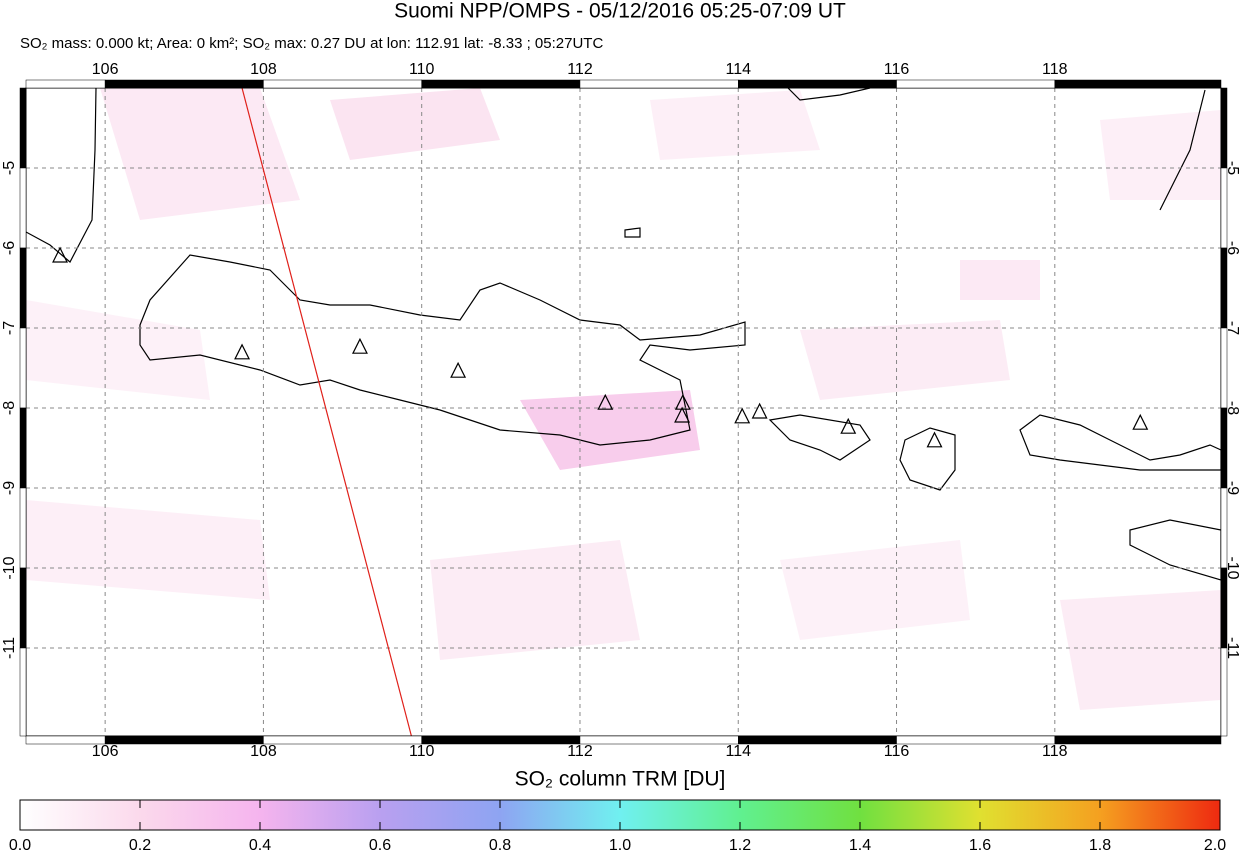 This screenshot has width=1239, height=855. Describe the element at coordinates (980, 845) in the screenshot. I see `colorbar-tick-label: 1.6` at that location.